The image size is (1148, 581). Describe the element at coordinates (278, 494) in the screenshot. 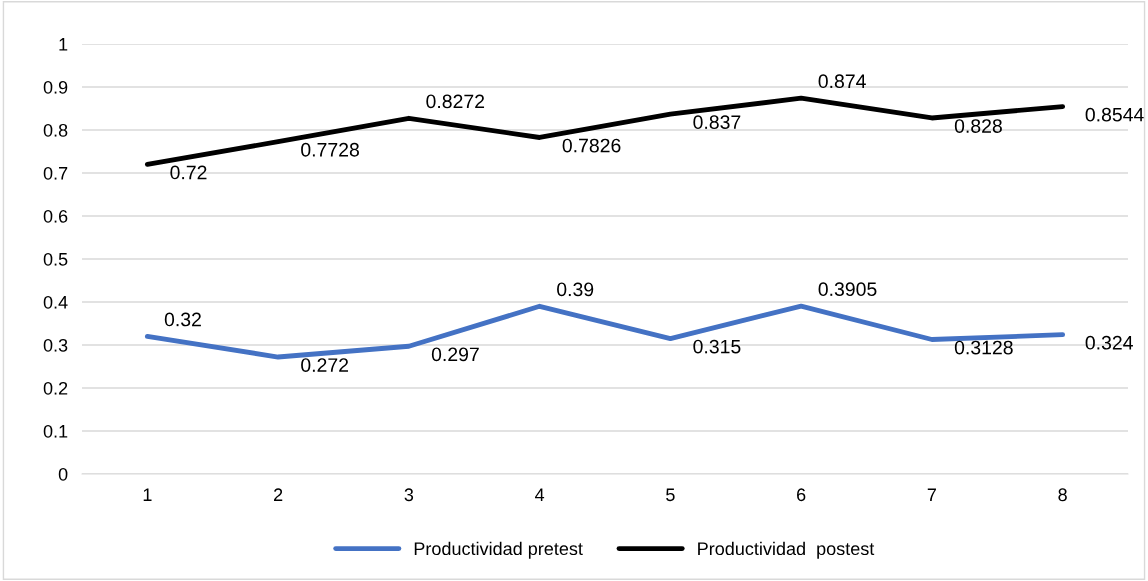

I see `x-tick-label: 2` at that location.